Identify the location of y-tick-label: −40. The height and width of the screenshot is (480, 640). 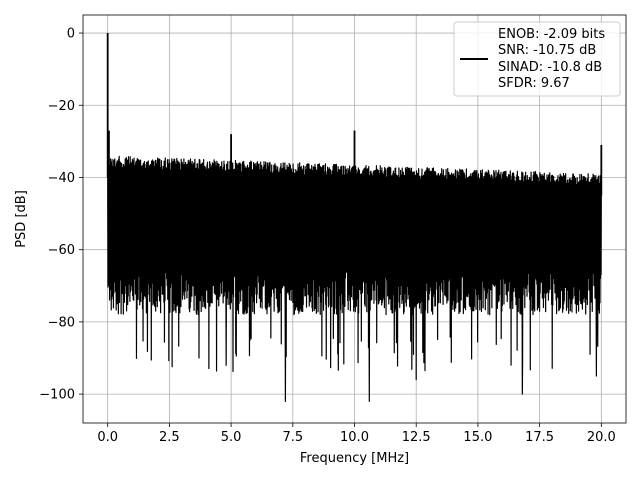
(61, 178).